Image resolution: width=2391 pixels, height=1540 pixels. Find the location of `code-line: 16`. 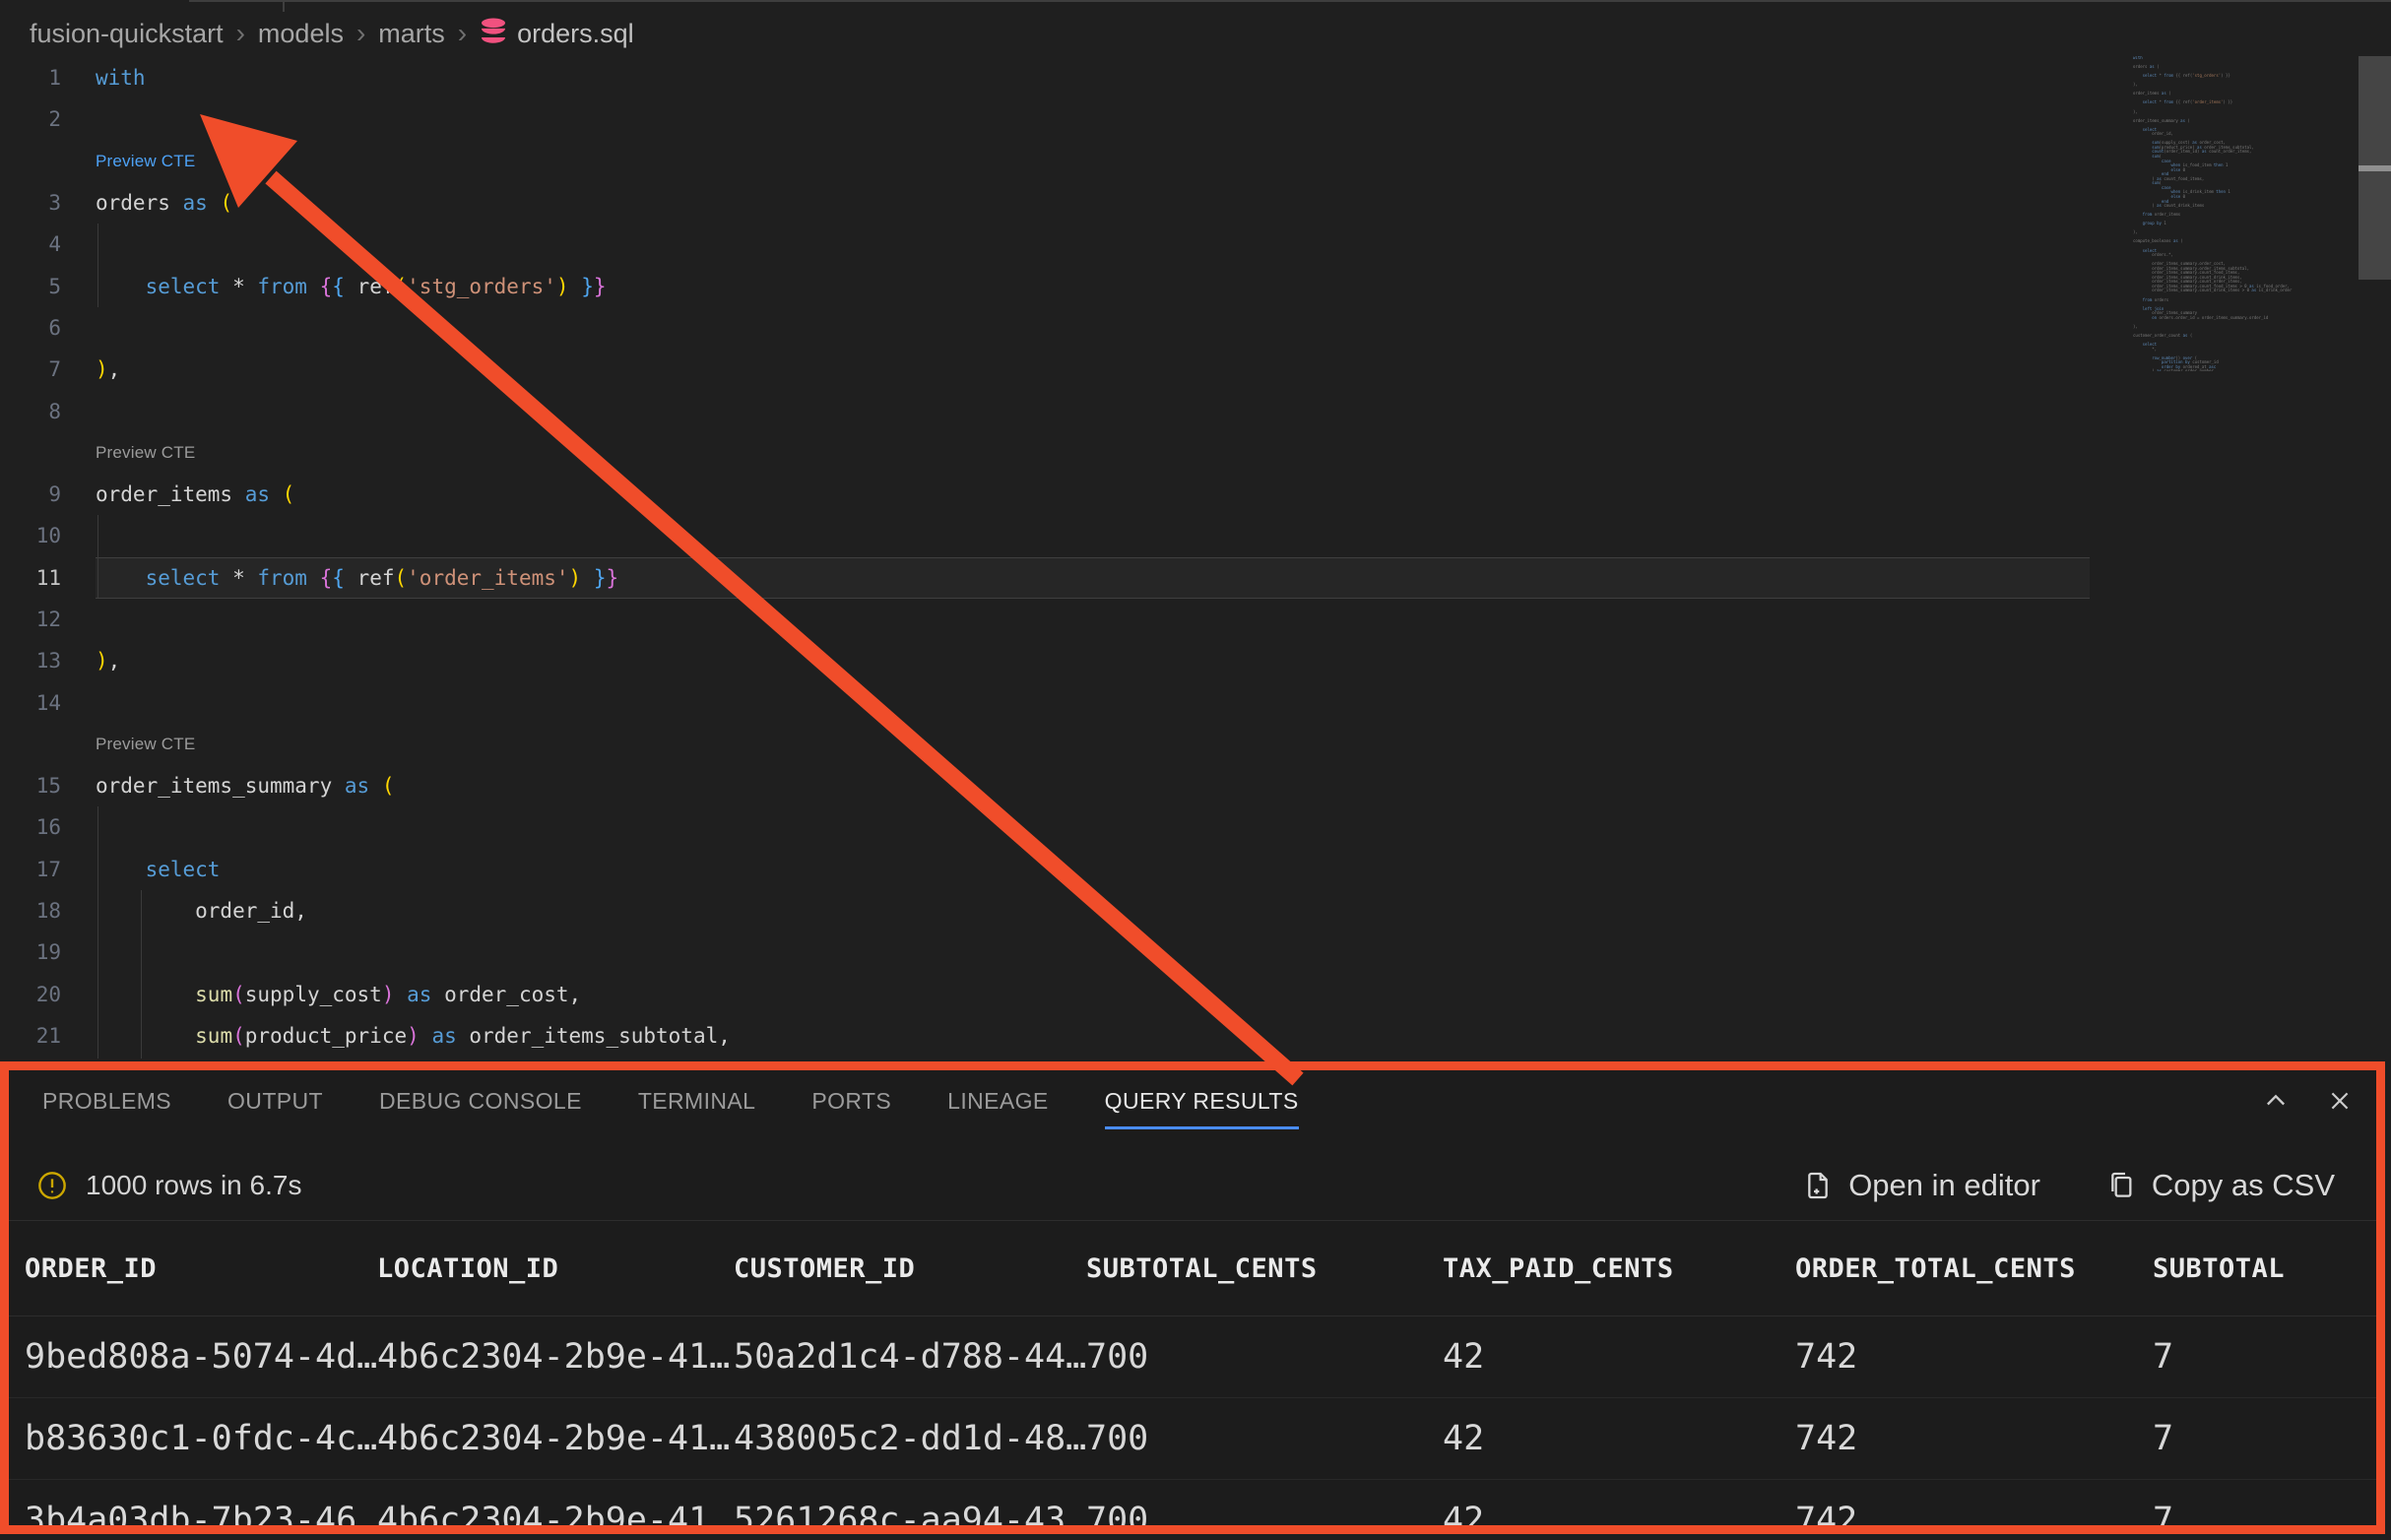

code-line: 16 is located at coordinates (1064, 827).